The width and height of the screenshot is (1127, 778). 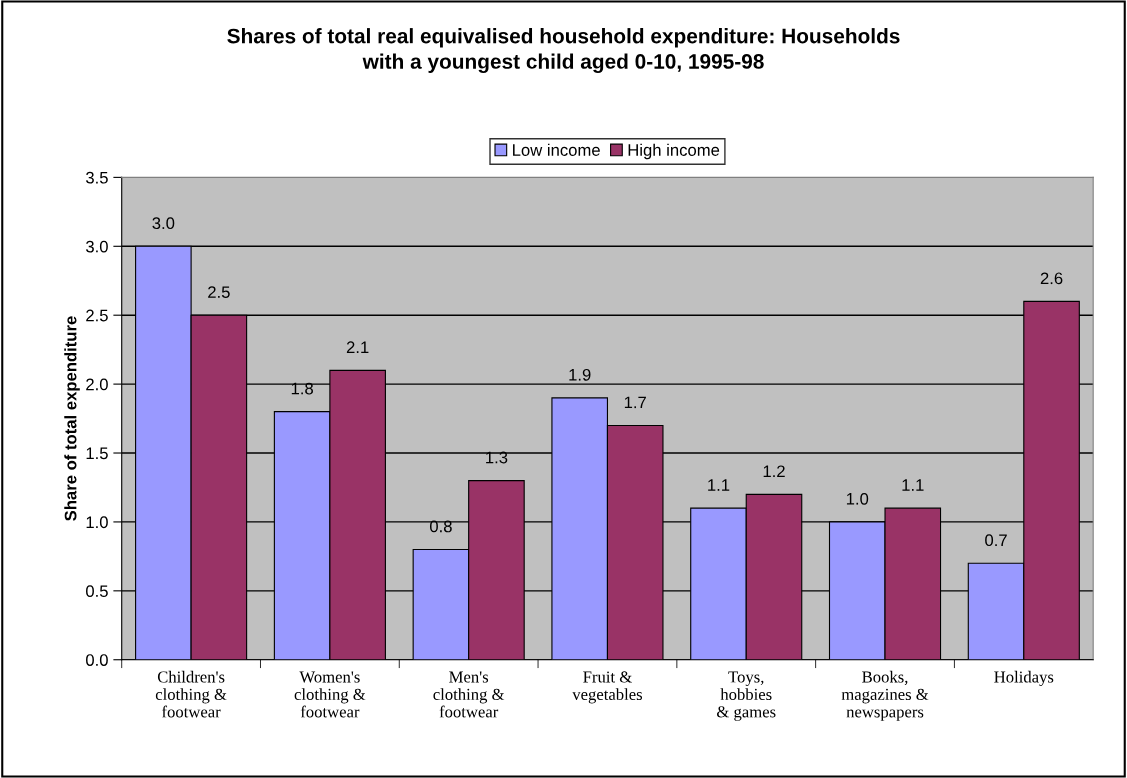 I want to click on data-label: 1.3, so click(x=497, y=457).